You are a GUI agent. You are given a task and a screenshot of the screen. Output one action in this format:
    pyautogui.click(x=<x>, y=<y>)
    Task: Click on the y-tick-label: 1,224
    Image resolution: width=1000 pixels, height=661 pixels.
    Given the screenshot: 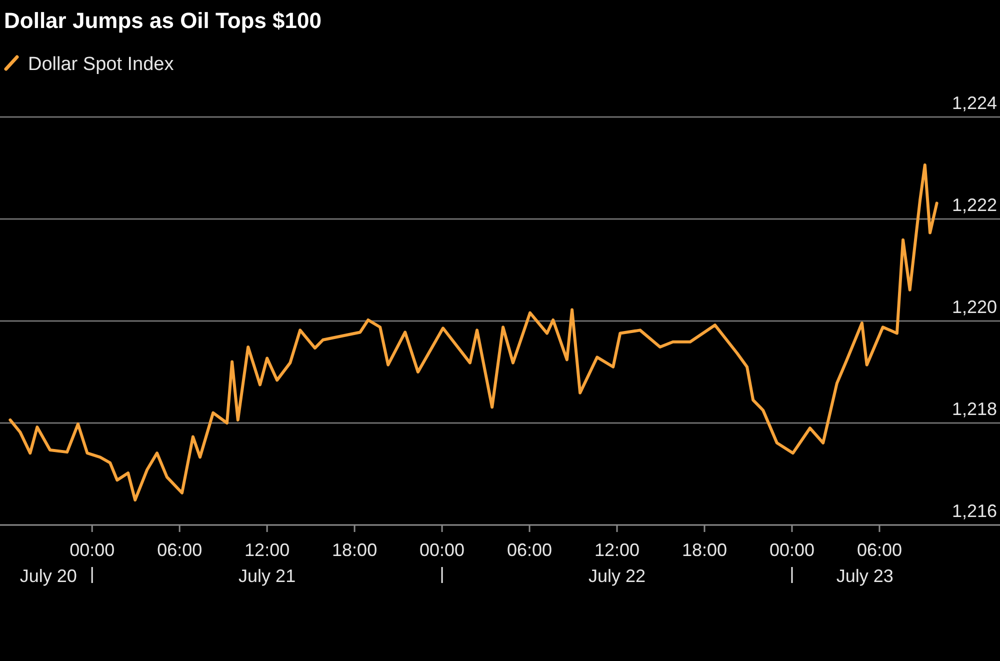 What is the action you would take?
    pyautogui.click(x=974, y=103)
    